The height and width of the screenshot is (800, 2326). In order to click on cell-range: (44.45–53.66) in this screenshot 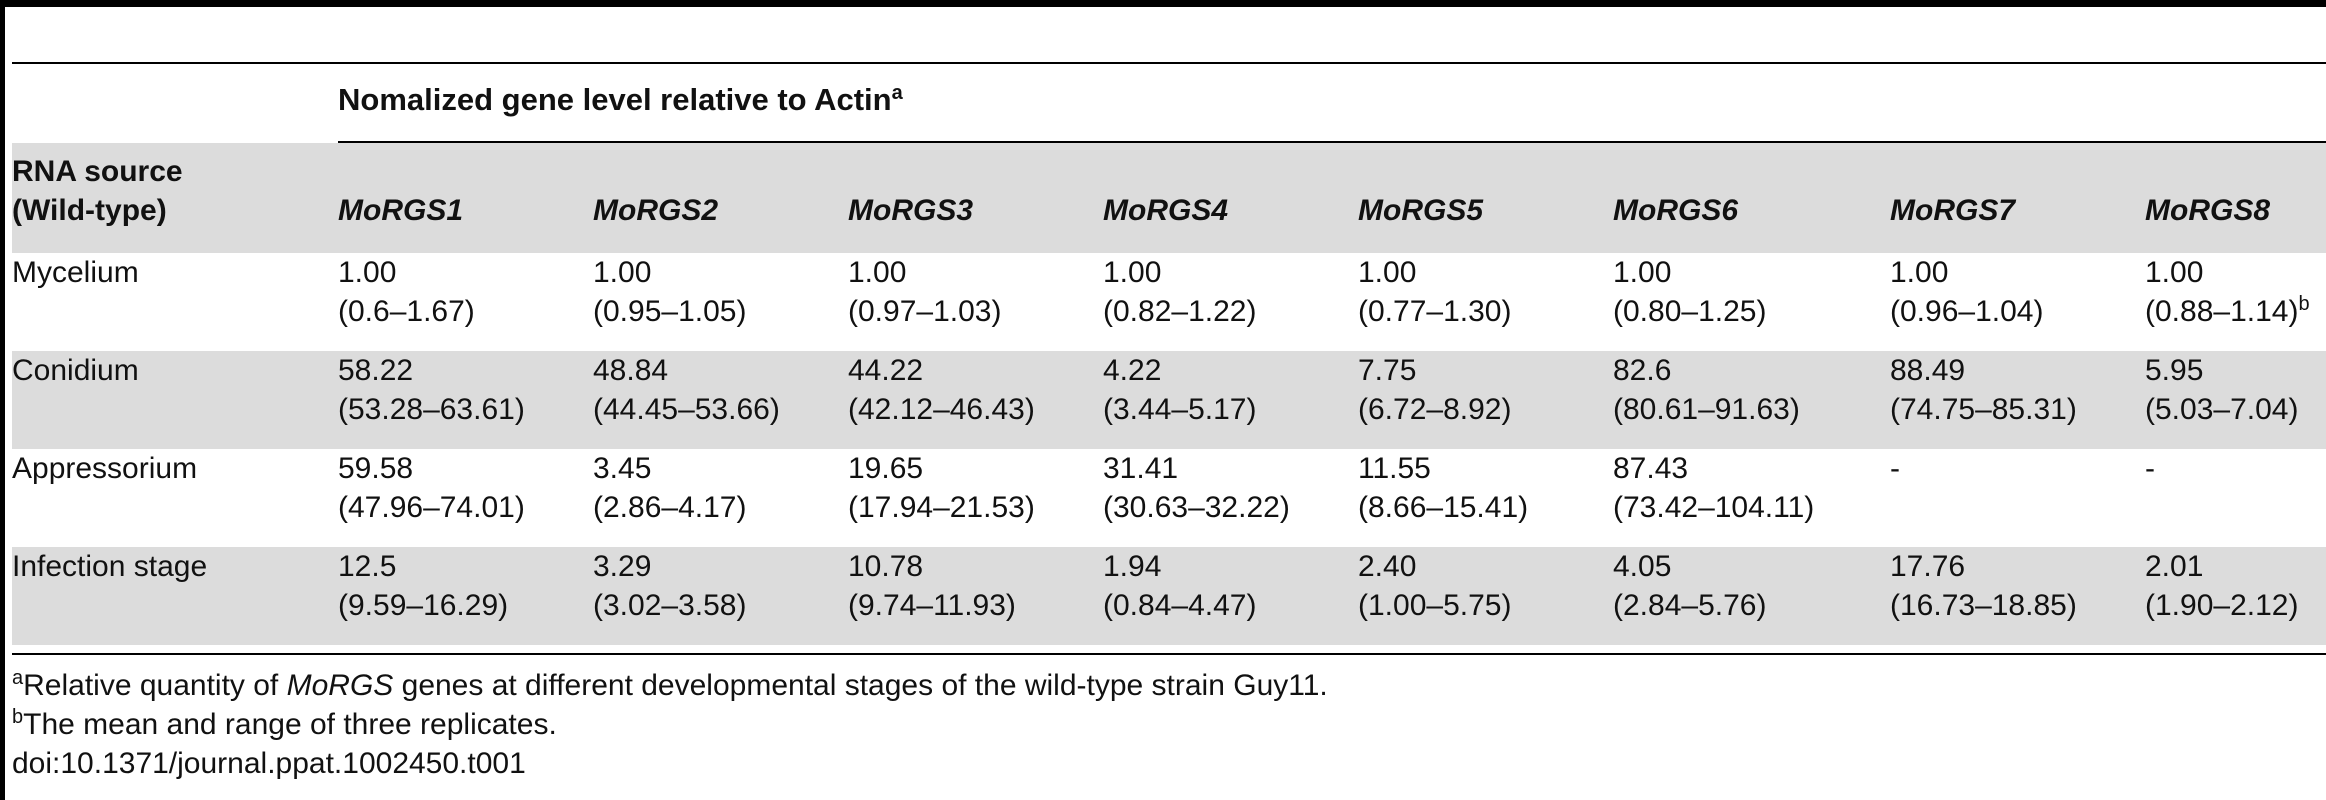, I will do `click(686, 409)`.